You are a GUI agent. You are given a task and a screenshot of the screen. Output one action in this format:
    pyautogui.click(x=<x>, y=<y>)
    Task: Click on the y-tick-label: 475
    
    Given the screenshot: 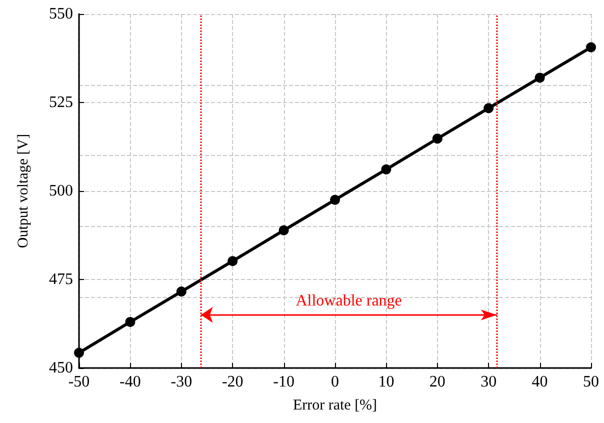 What is the action you would take?
    pyautogui.click(x=61, y=279)
    